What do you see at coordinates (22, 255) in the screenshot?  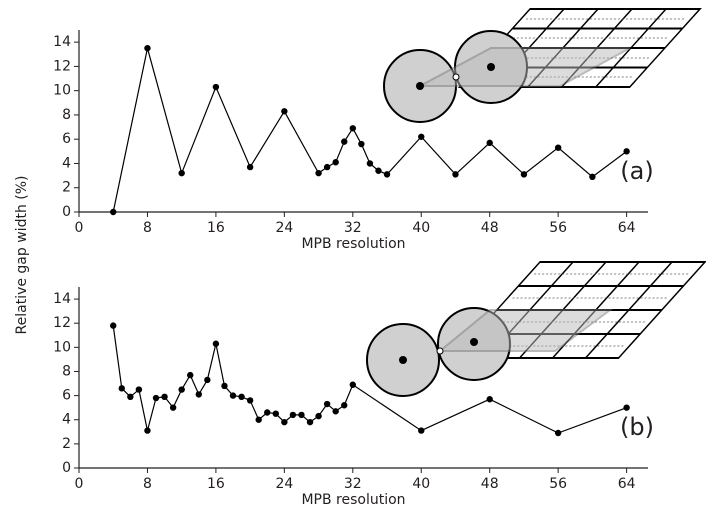 I see `y-axis-label: Relative gap width (%)` at bounding box center [22, 255].